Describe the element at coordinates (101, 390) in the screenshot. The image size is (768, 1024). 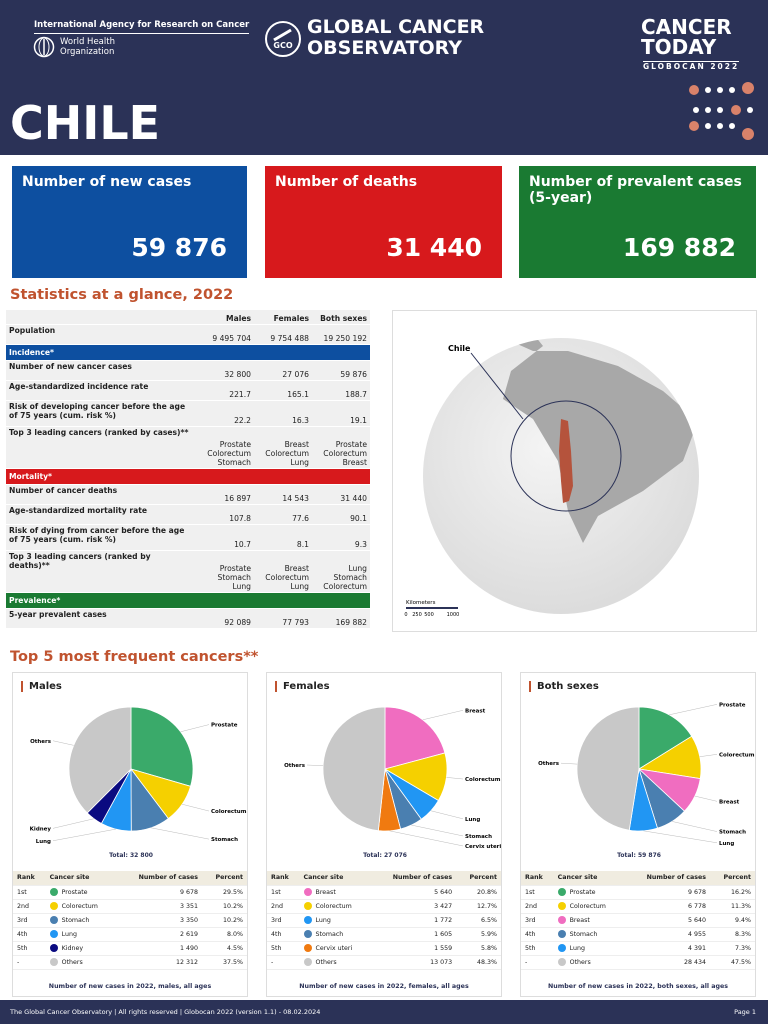
I see `row-label: Age-standardized incidence rate` at that location.